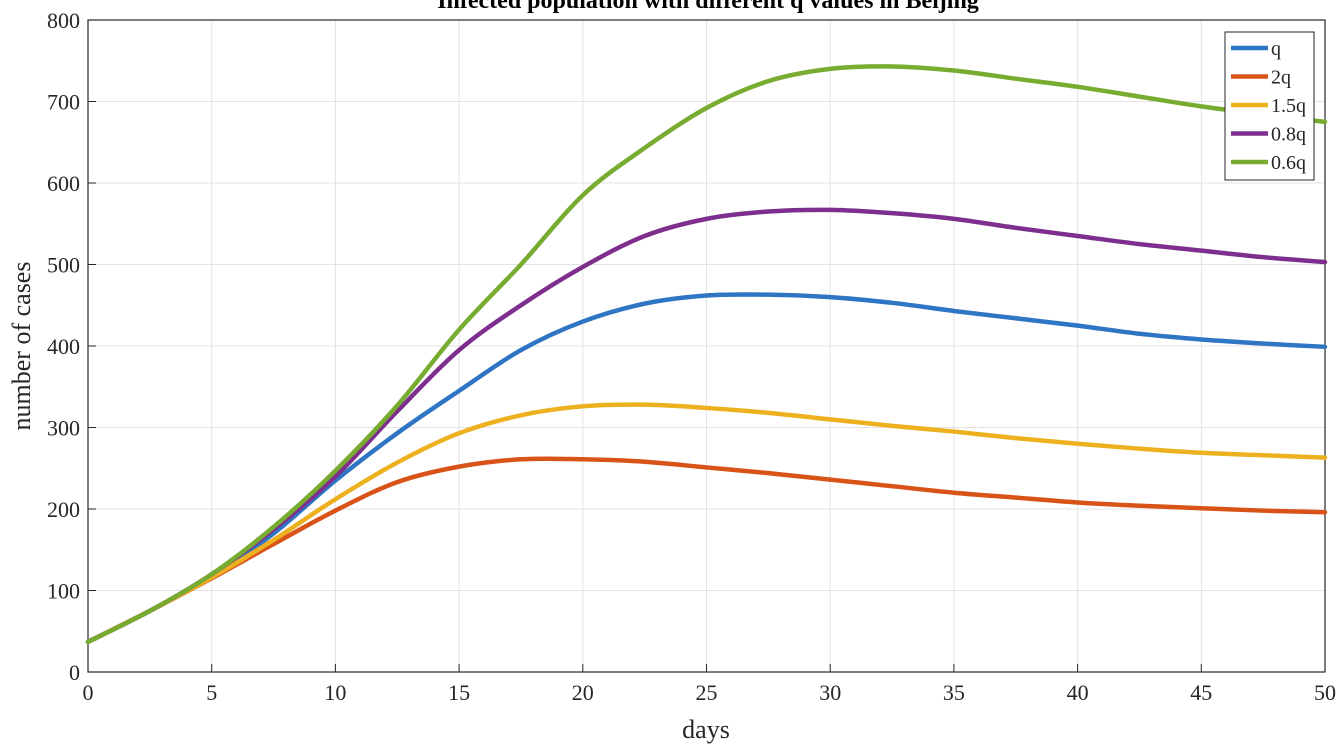  Describe the element at coordinates (63, 509) in the screenshot. I see `y-tick-label: 200` at that location.